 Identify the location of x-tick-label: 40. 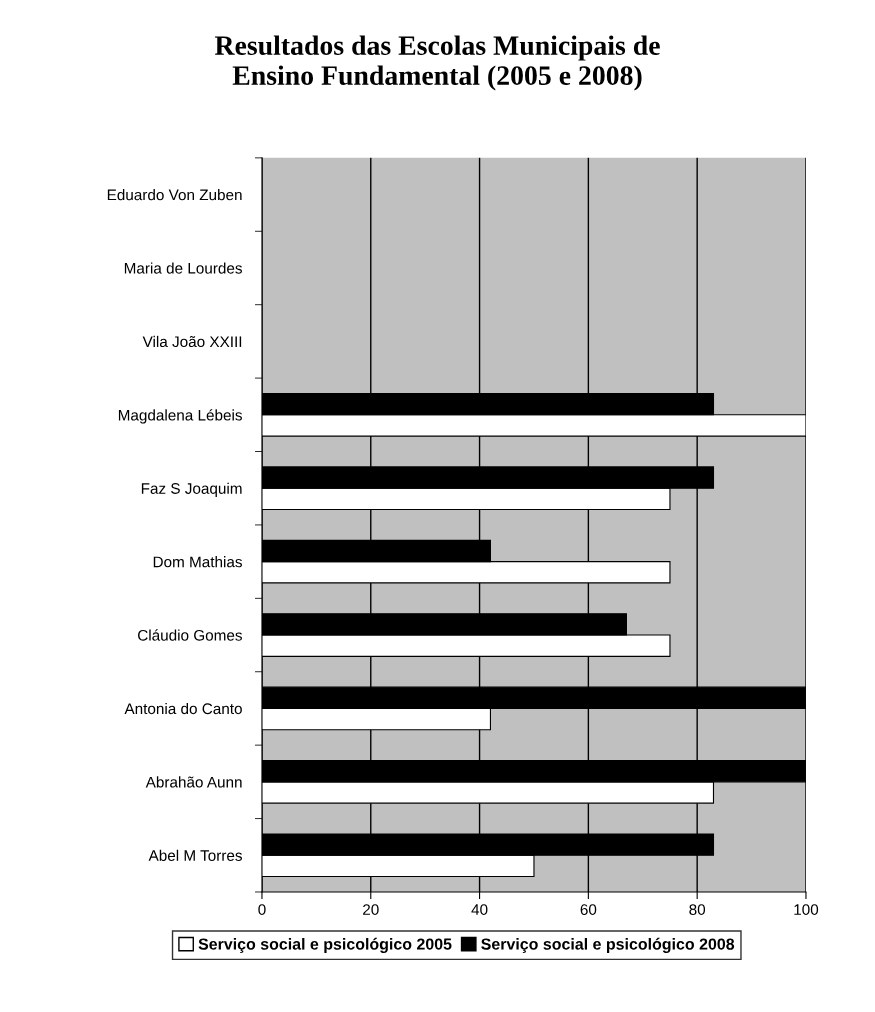
(479, 909).